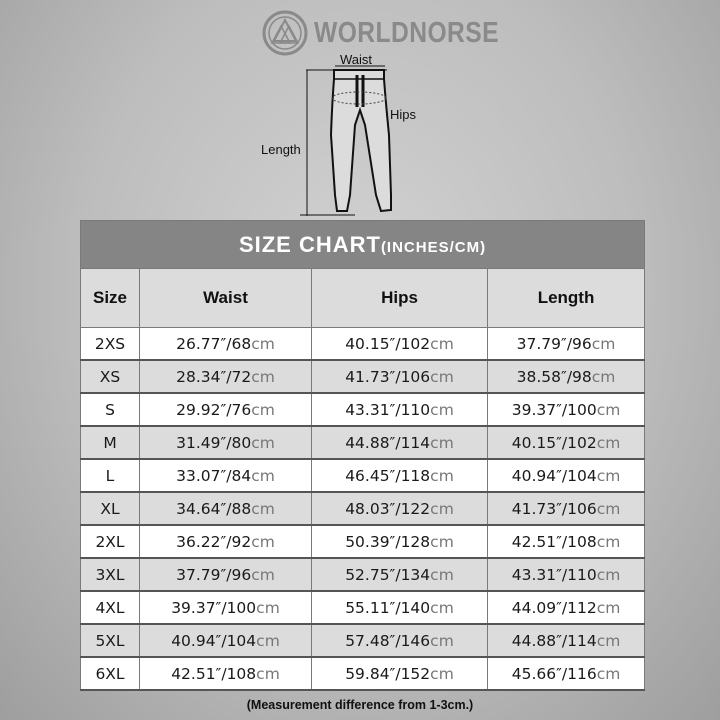  I want to click on hips-label: Hips, so click(403, 114).